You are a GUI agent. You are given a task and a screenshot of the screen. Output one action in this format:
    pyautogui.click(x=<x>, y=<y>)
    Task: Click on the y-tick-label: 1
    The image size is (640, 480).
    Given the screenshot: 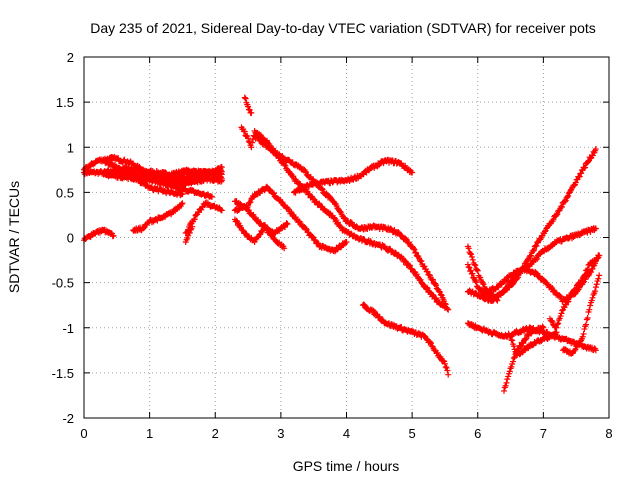 What is the action you would take?
    pyautogui.click(x=70, y=147)
    